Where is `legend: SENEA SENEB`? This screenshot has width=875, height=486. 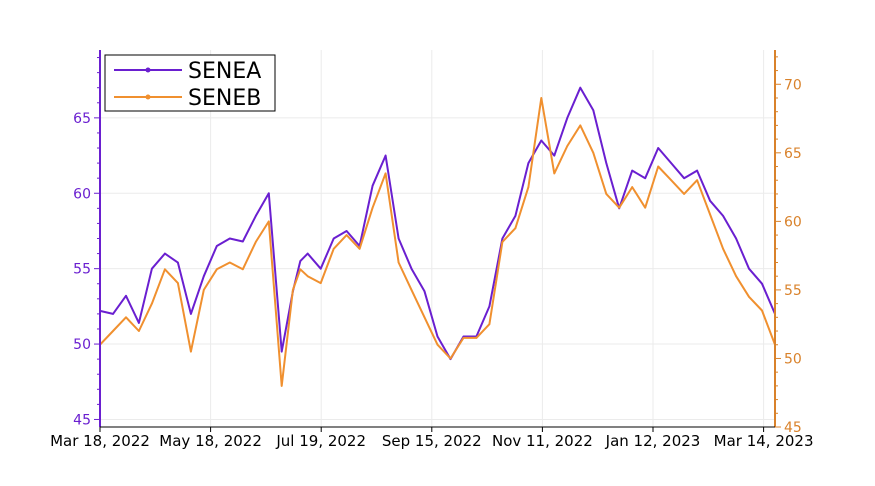 legend: SENEA SENEB is located at coordinates (190, 83).